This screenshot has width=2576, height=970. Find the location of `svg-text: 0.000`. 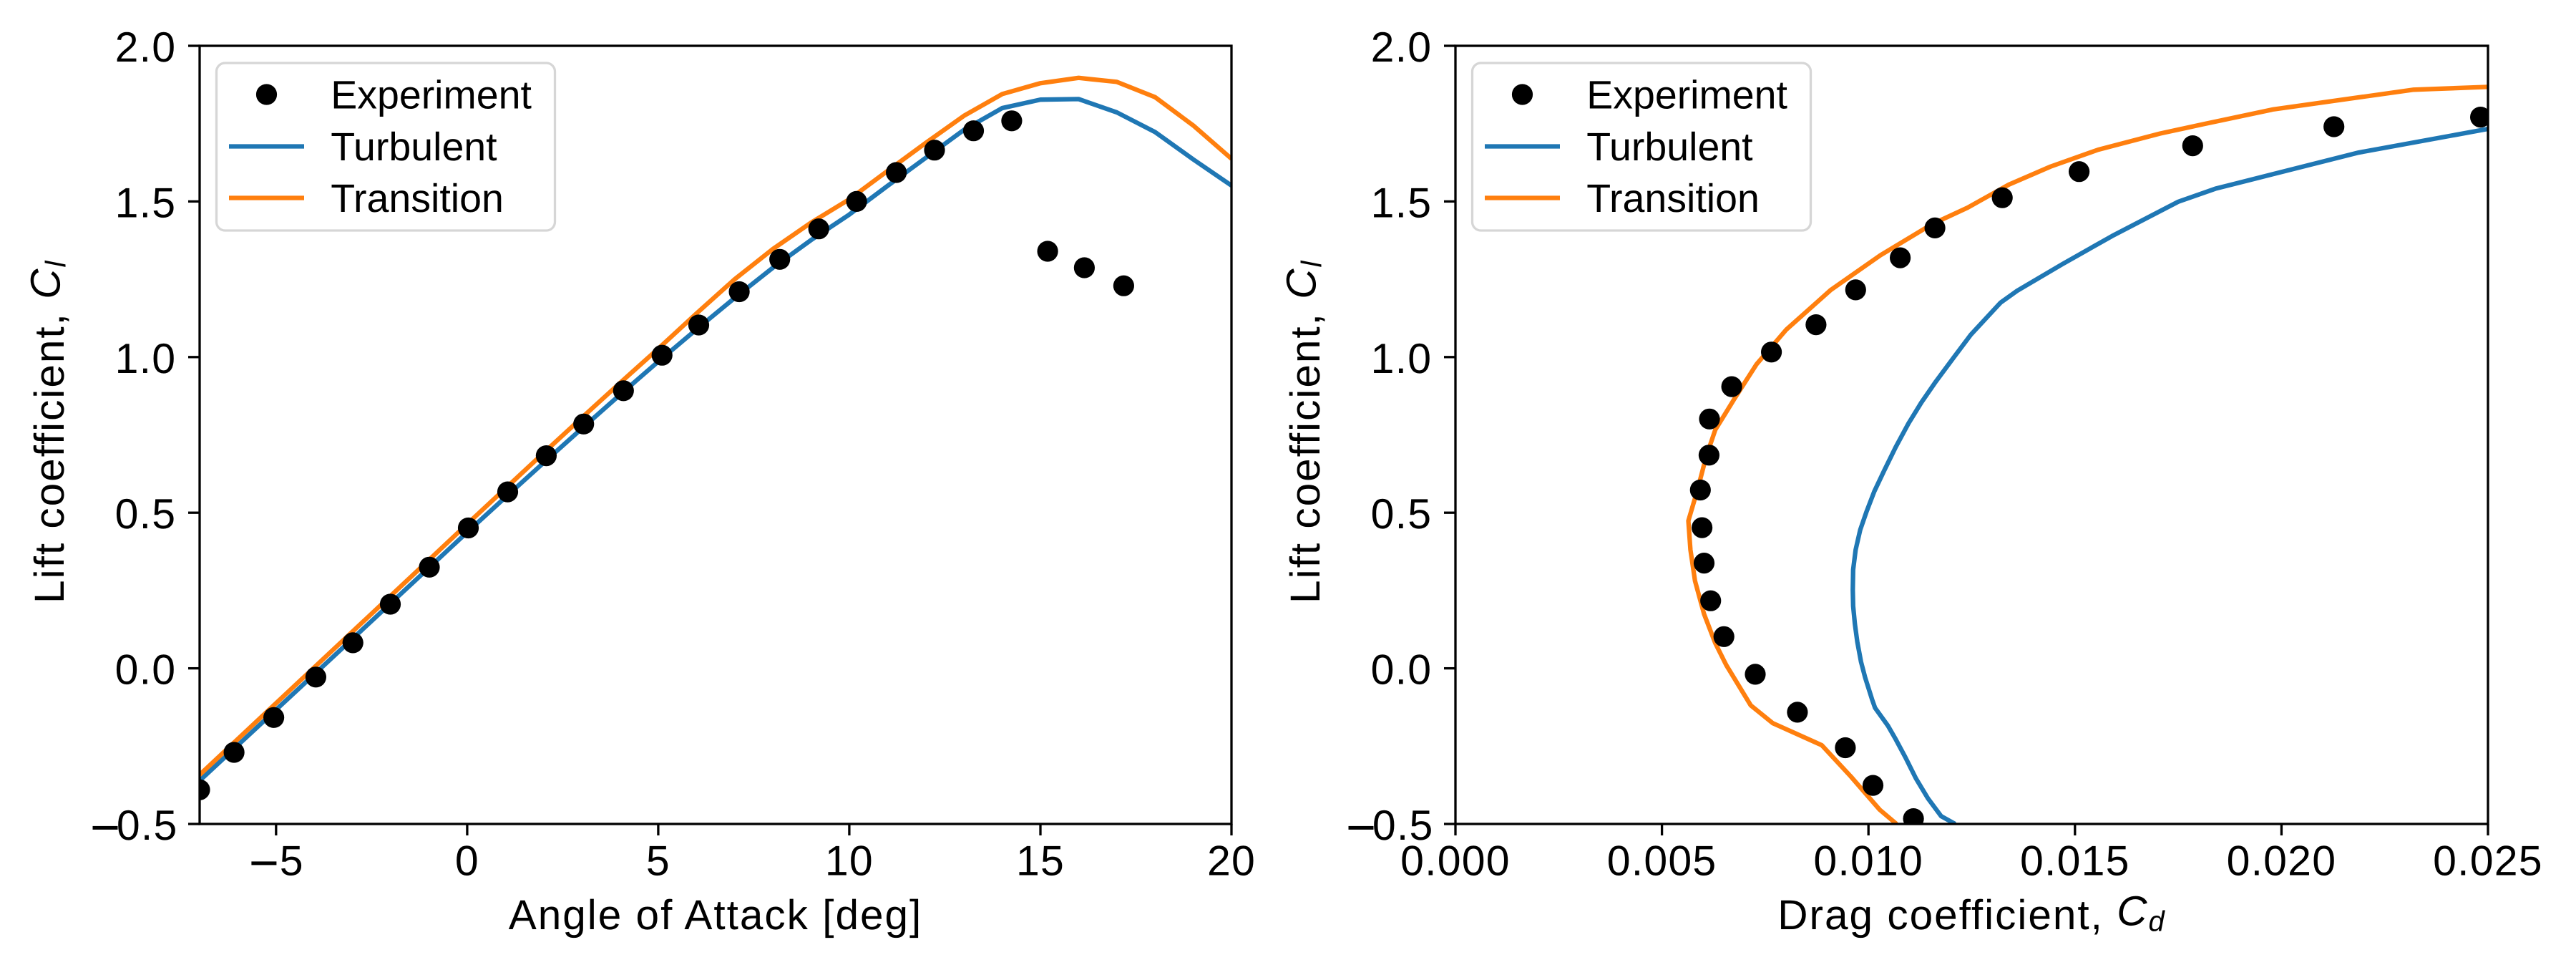

svg-text: 0.000 is located at coordinates (1455, 861).